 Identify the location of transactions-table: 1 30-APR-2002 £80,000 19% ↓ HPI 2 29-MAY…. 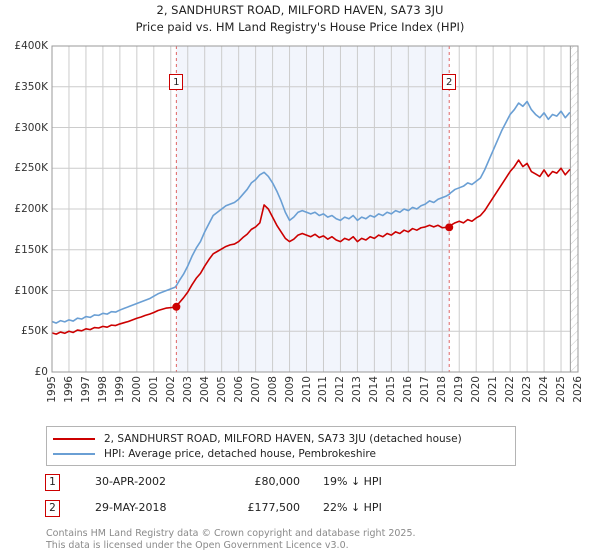
(280, 498).